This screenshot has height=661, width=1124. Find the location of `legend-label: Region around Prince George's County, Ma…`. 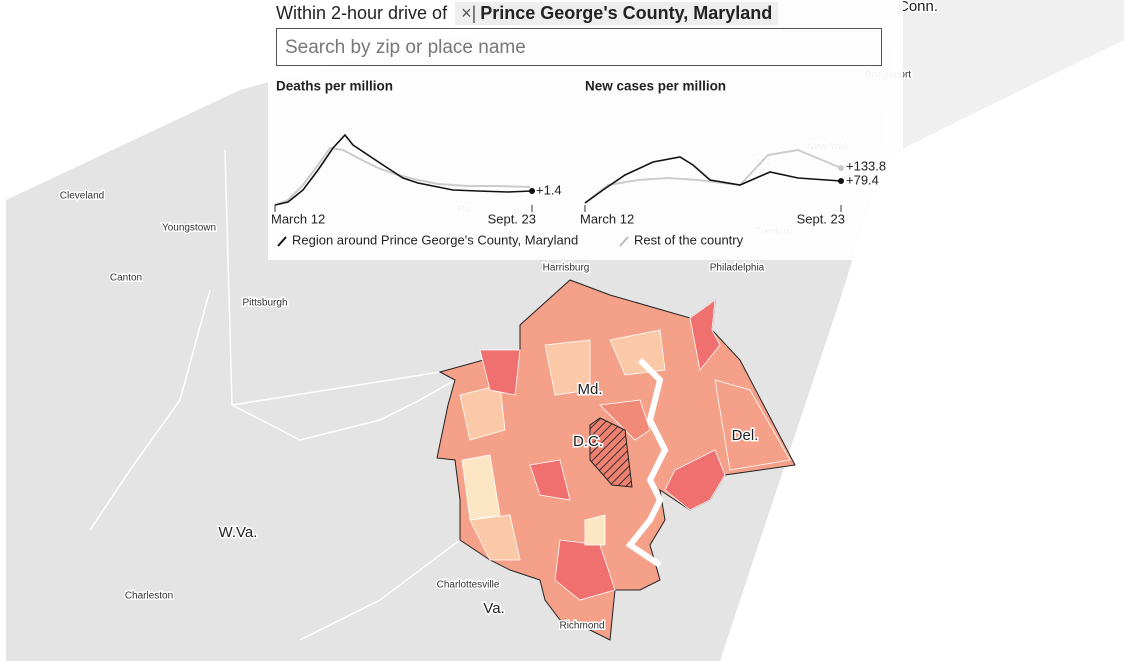

legend-label: Region around Prince George's County, Ma… is located at coordinates (435, 239).